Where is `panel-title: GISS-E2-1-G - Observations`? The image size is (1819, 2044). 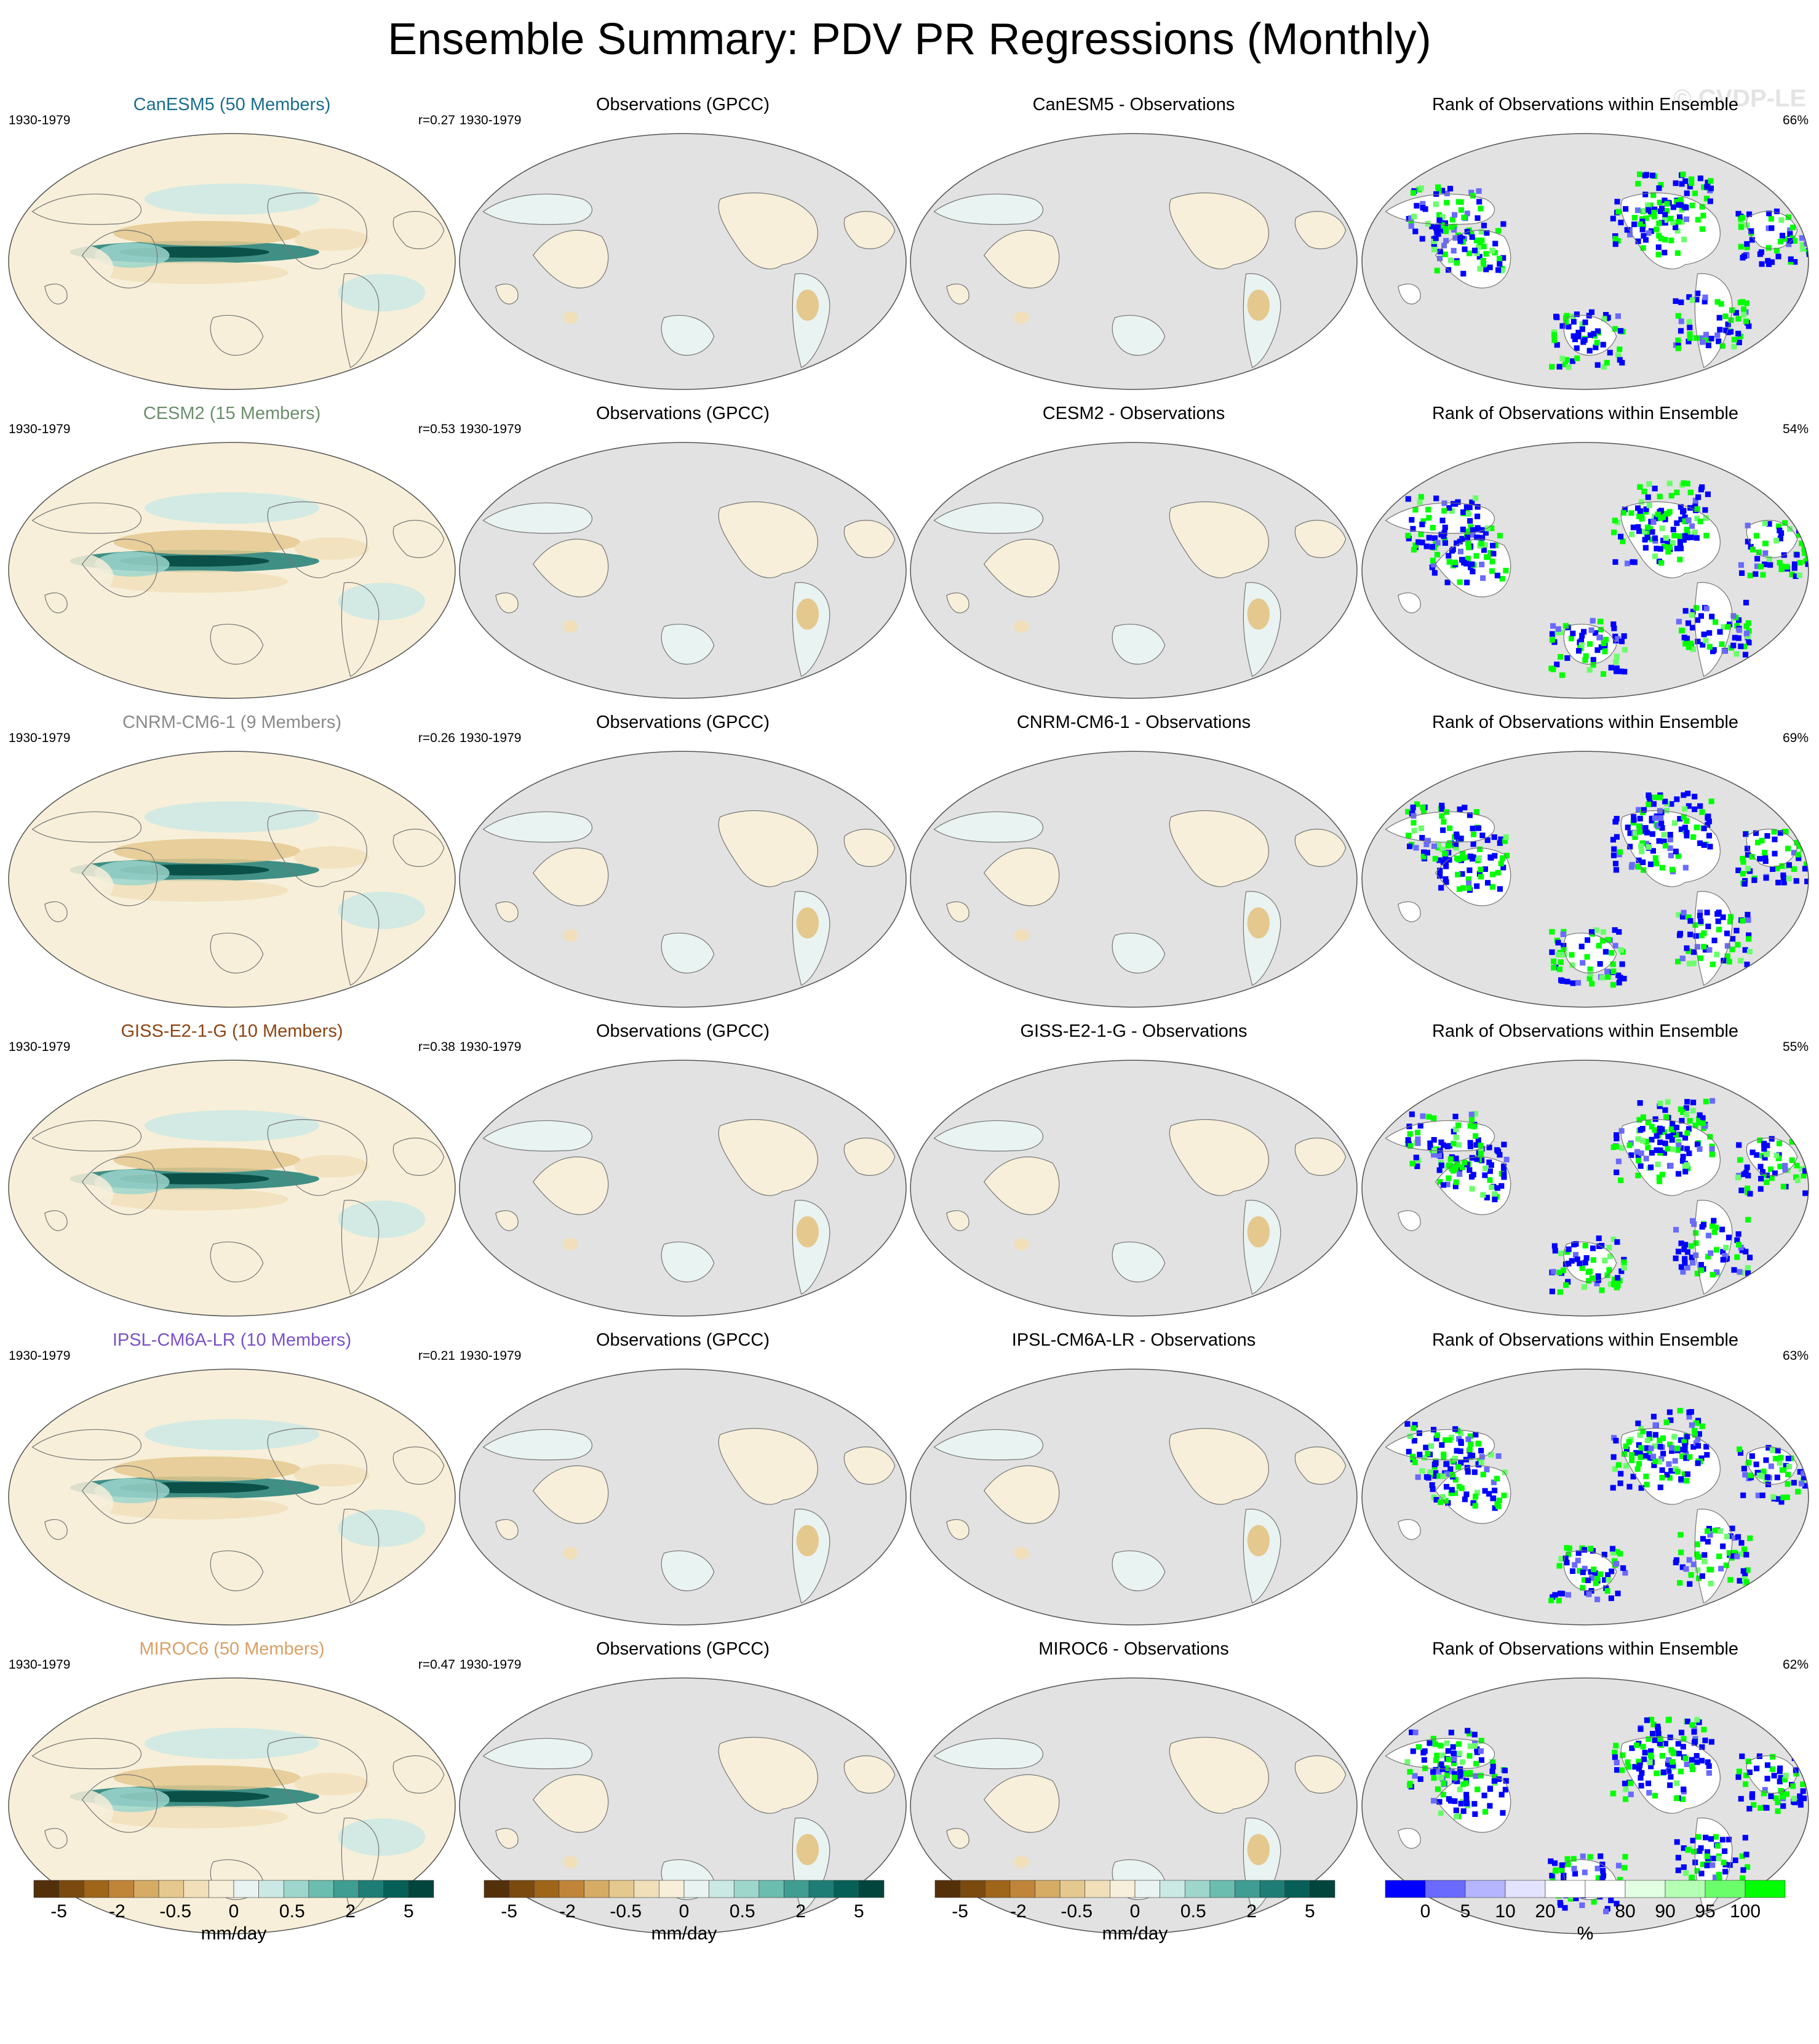 panel-title: GISS-E2-1-G - Observations is located at coordinates (1134, 1031).